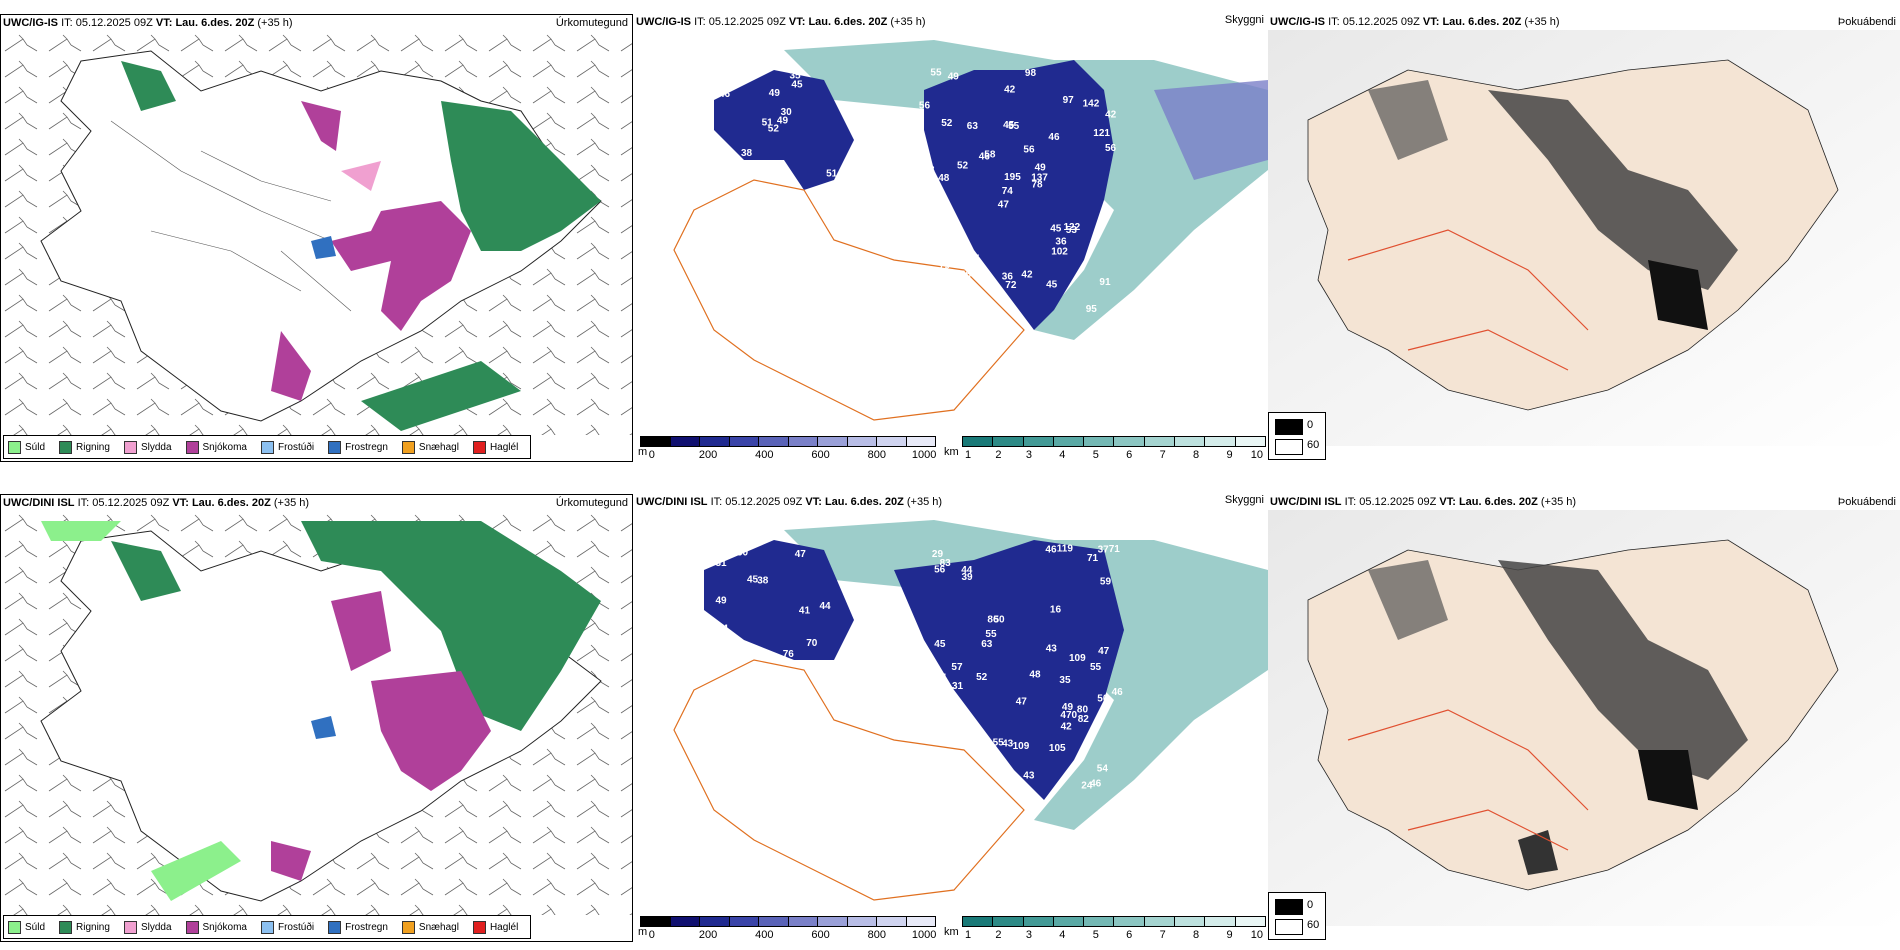 The height and width of the screenshot is (950, 1900). Describe the element at coordinates (1115, 549) in the screenshot. I see `ceiling-label: 71` at that location.